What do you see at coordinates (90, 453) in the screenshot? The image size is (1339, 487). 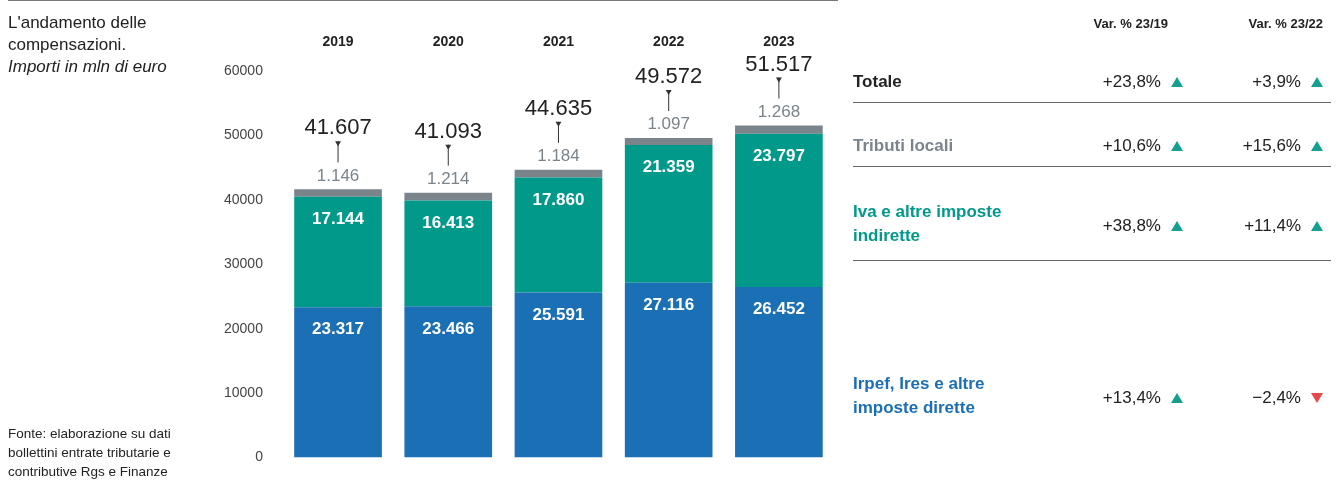 I see `source-note: Fonte: elaborazione su dati bollettini entrate tributarie e contributive Rgs e Finanze` at bounding box center [90, 453].